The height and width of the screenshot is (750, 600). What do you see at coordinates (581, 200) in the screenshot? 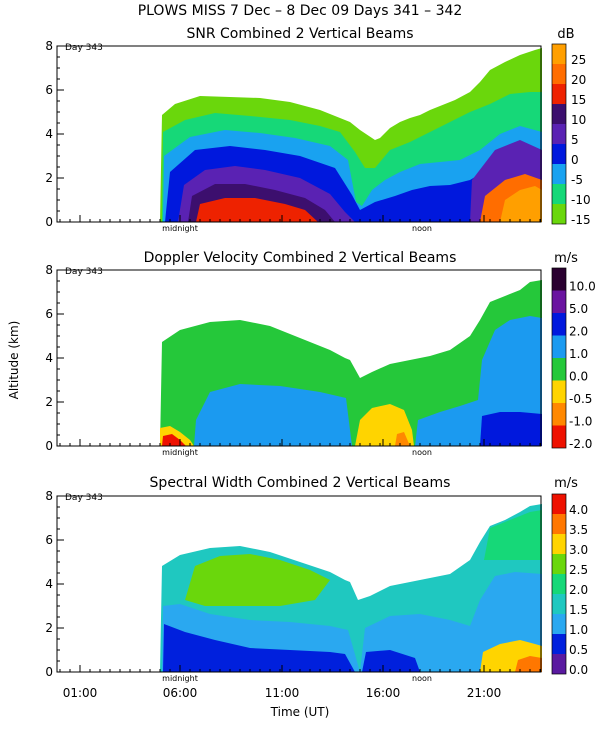
I see `snr-colorbar-label: -10` at bounding box center [581, 200].